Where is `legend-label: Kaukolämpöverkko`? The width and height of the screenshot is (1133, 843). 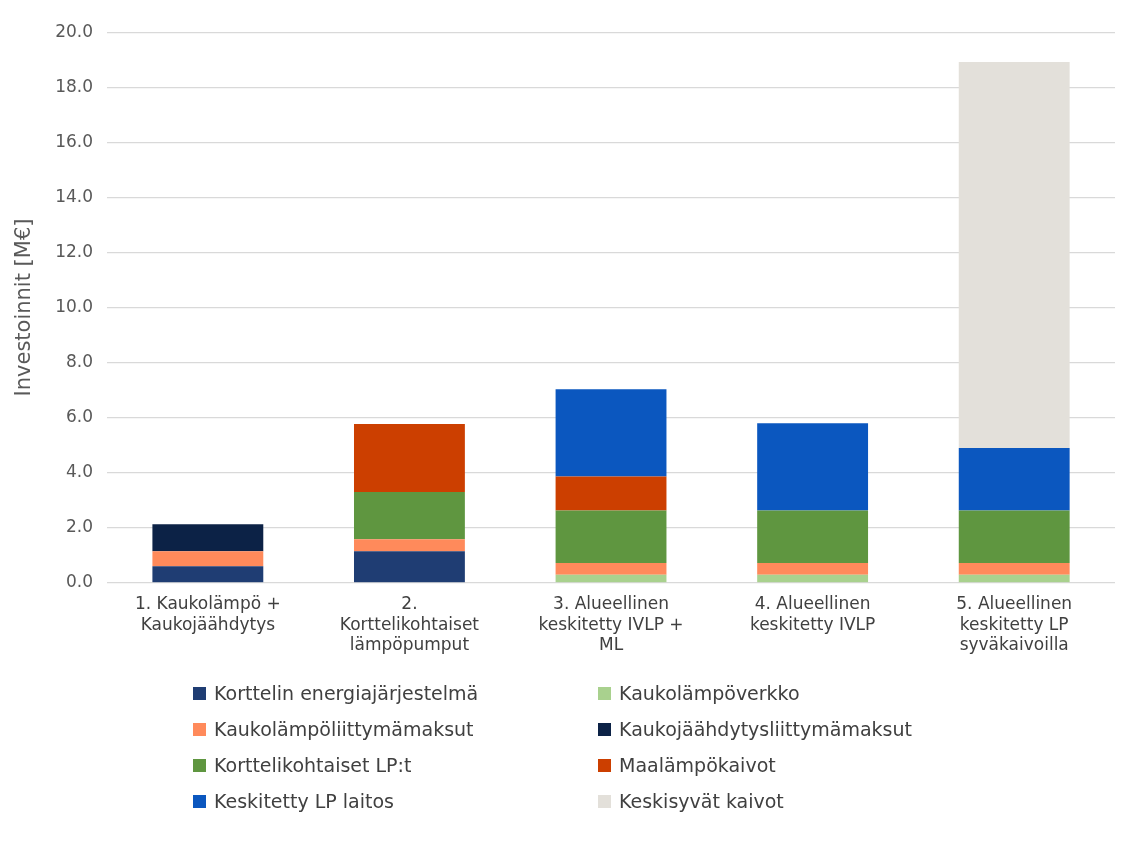 legend-label: Kaukolämpöverkko is located at coordinates (709, 693).